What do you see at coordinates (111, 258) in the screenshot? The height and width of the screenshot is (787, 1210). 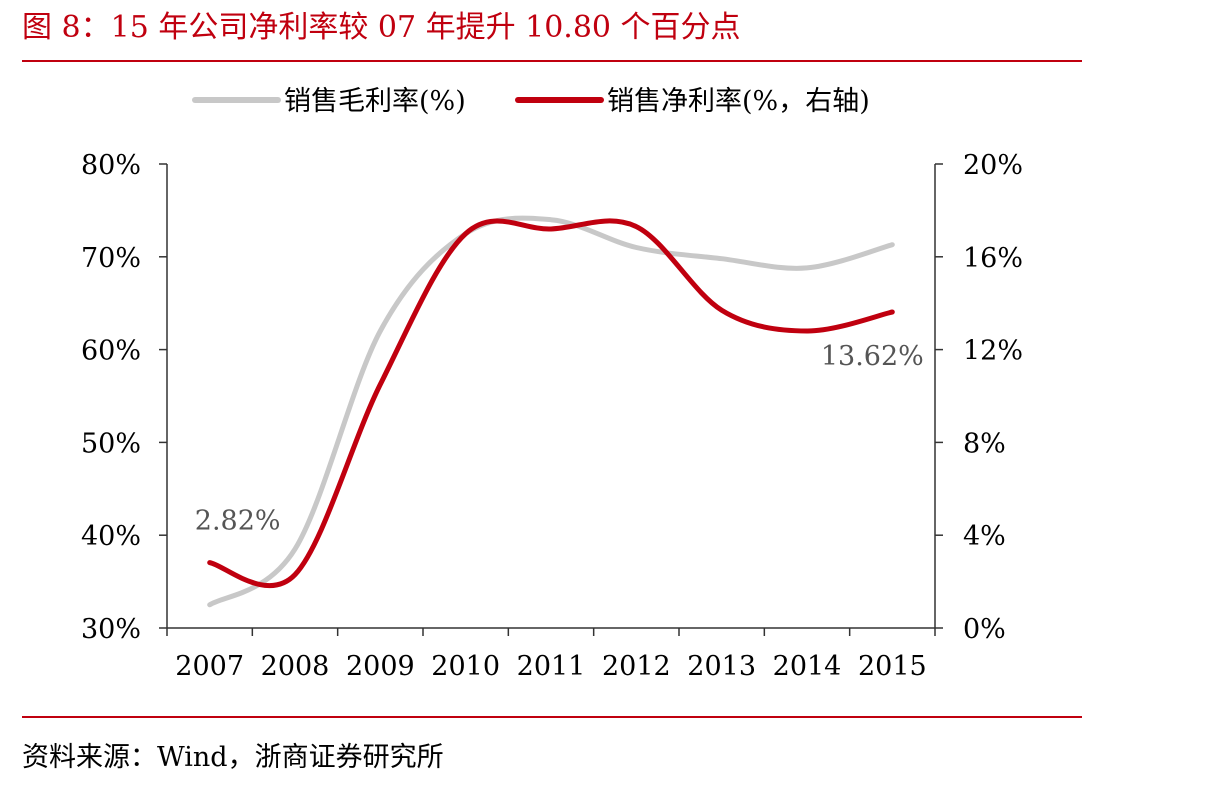 I see `left-tick-label: 70%` at bounding box center [111, 258].